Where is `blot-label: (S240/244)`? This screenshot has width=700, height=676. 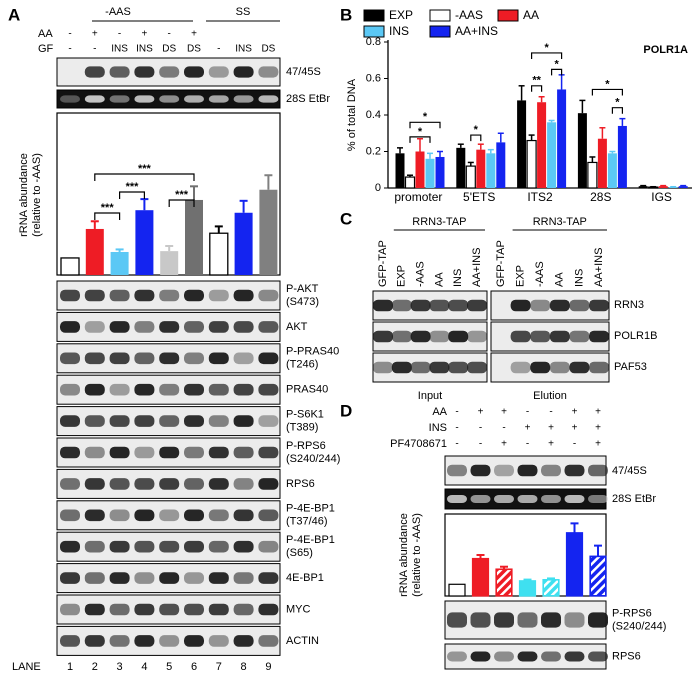 blot-label: (S240/244) is located at coordinates (639, 626).